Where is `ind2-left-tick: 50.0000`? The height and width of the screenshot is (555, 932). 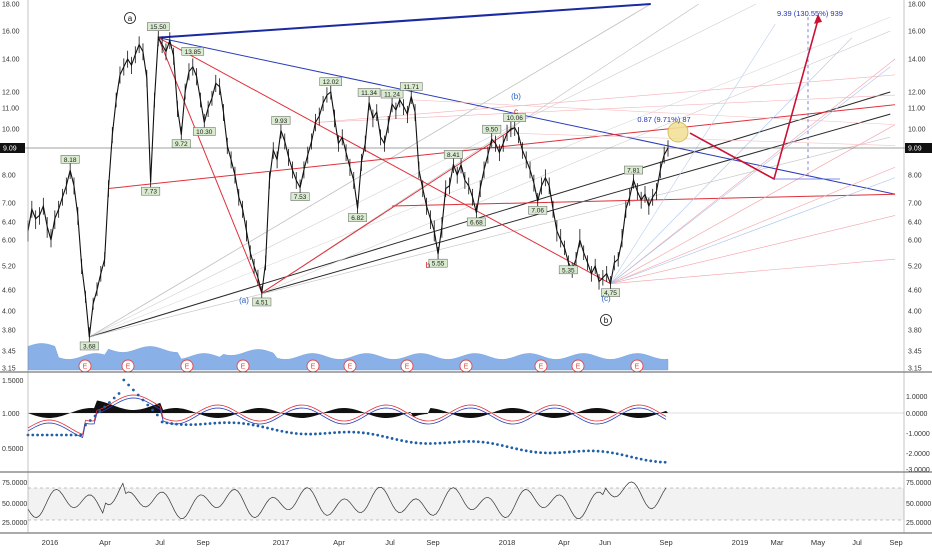 ind2-left-tick: 50.0000 is located at coordinates (14, 504).